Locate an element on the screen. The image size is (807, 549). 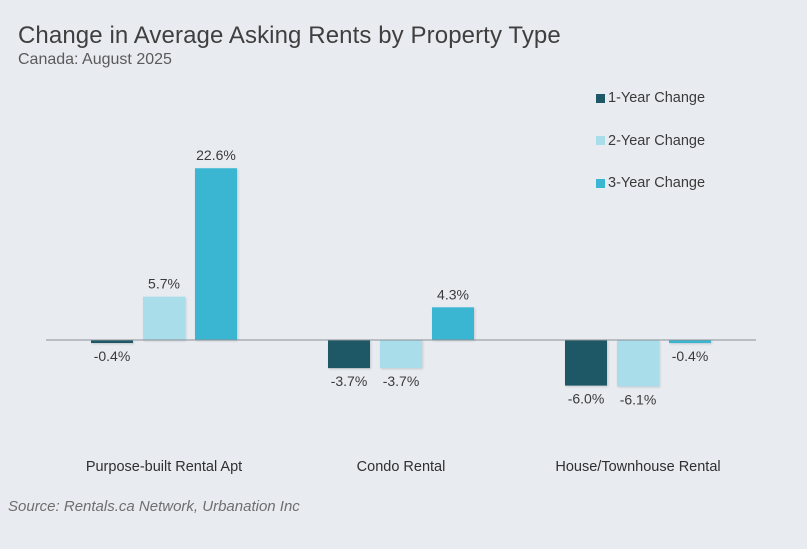
value-label-1-2: -3.7% is located at coordinates (349, 381).